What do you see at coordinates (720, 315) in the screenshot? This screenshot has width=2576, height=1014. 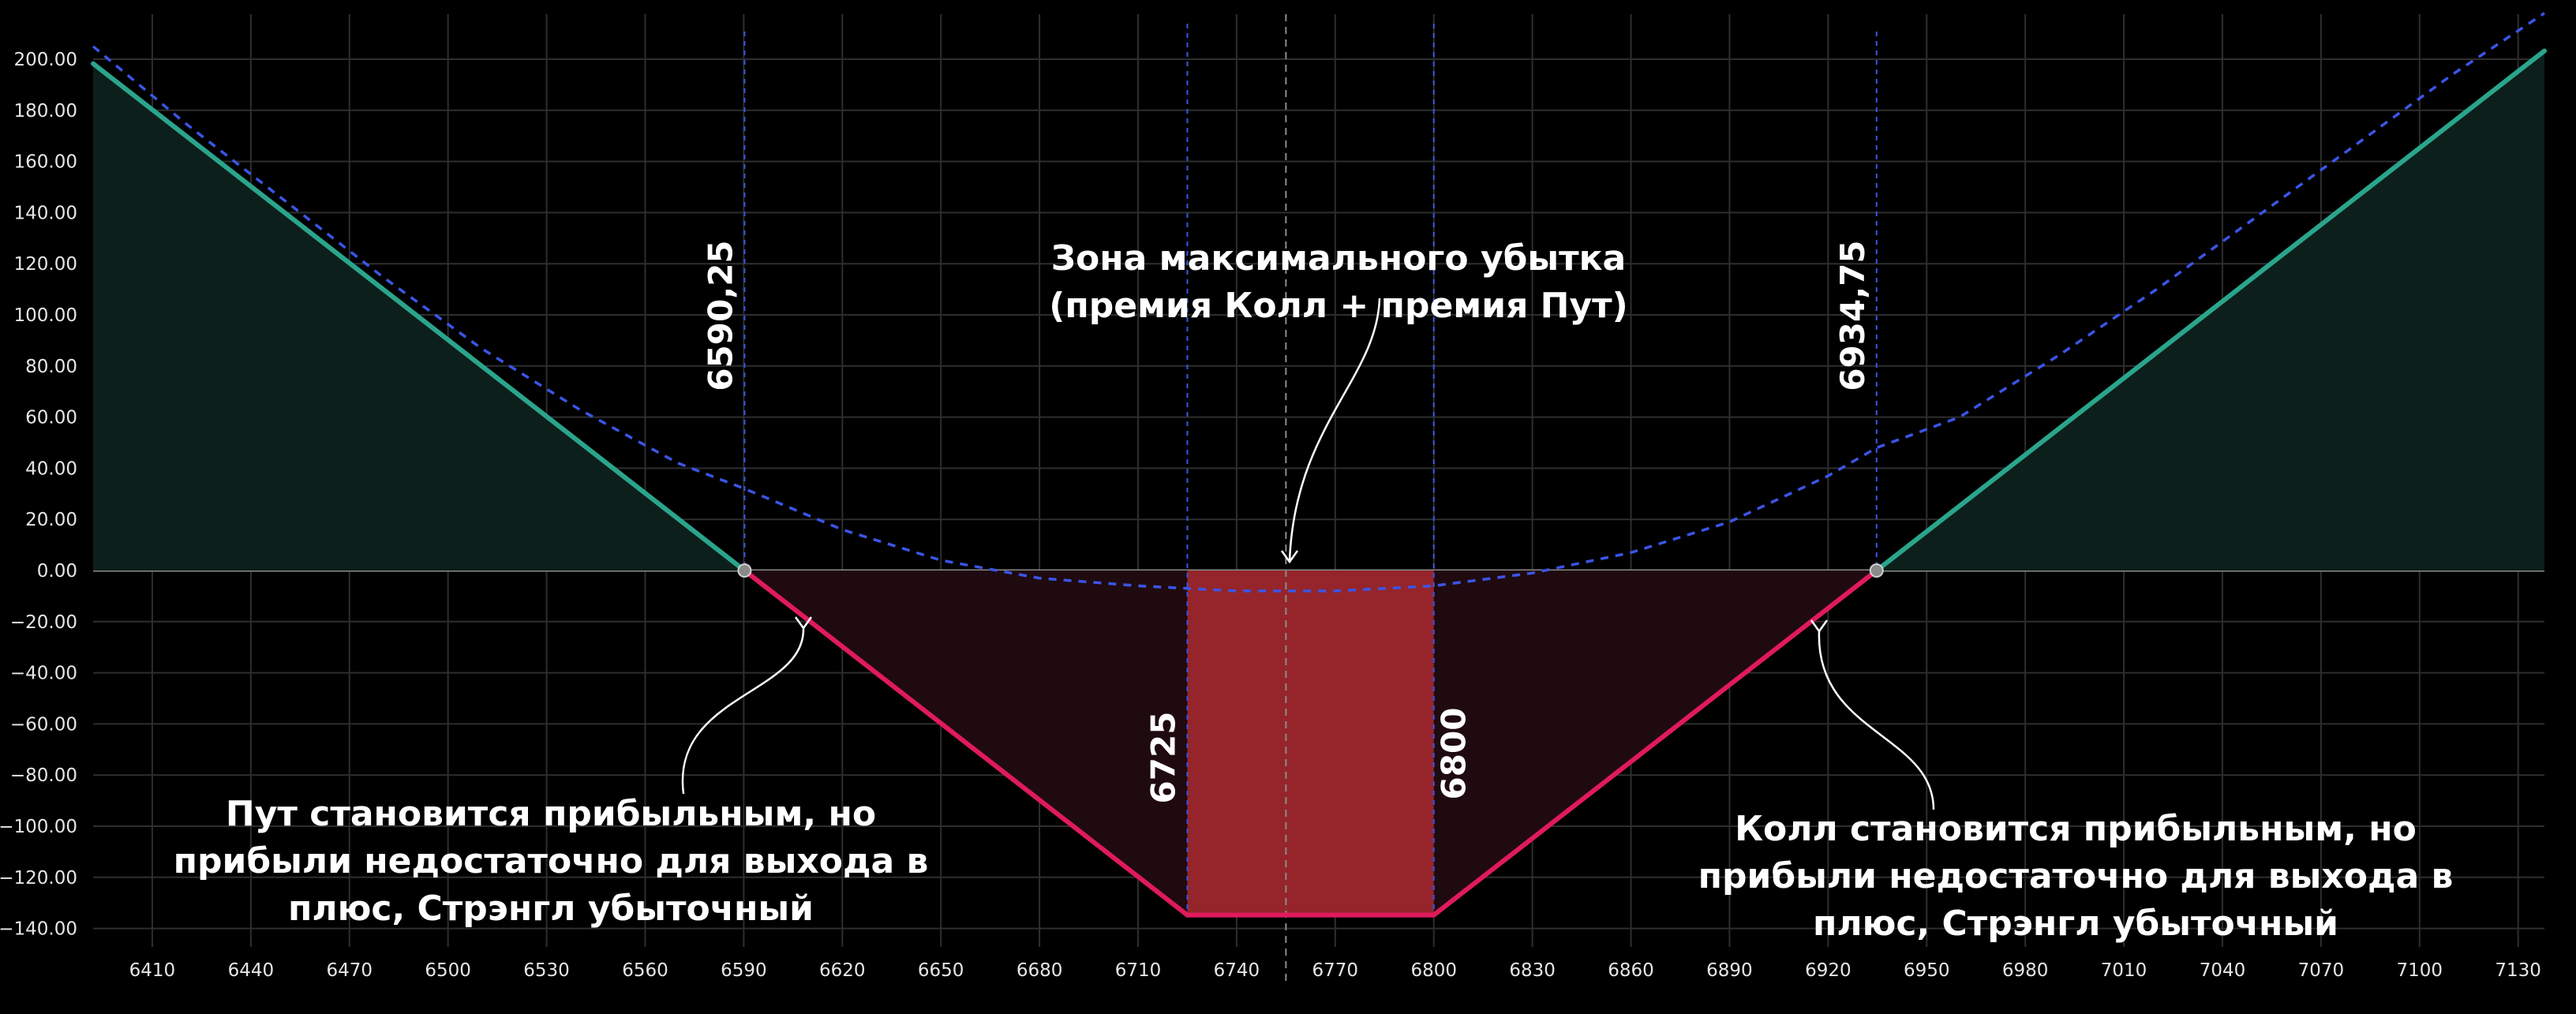 I see `strike-label: 6590,25` at bounding box center [720, 315].